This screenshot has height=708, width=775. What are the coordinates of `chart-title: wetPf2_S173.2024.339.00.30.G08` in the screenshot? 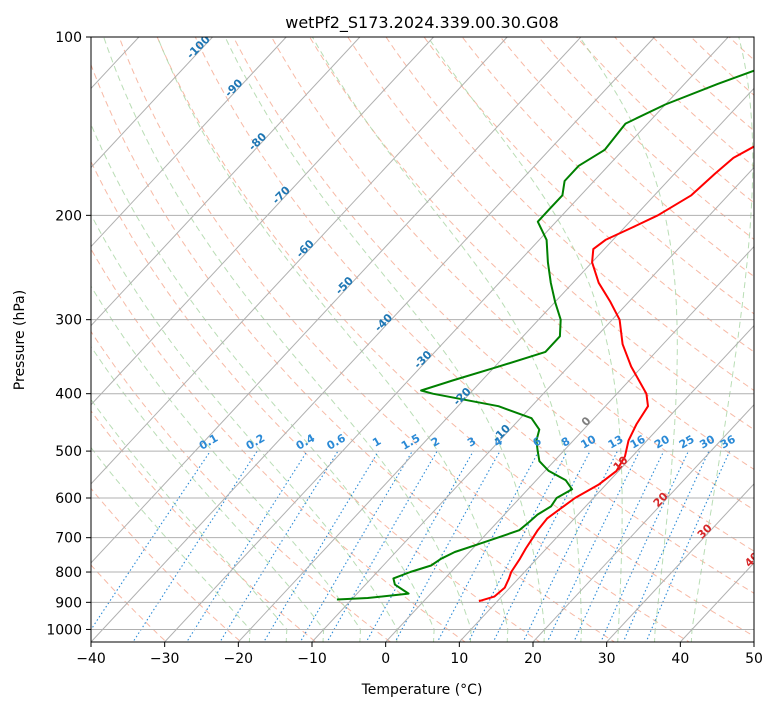 It's located at (422, 23).